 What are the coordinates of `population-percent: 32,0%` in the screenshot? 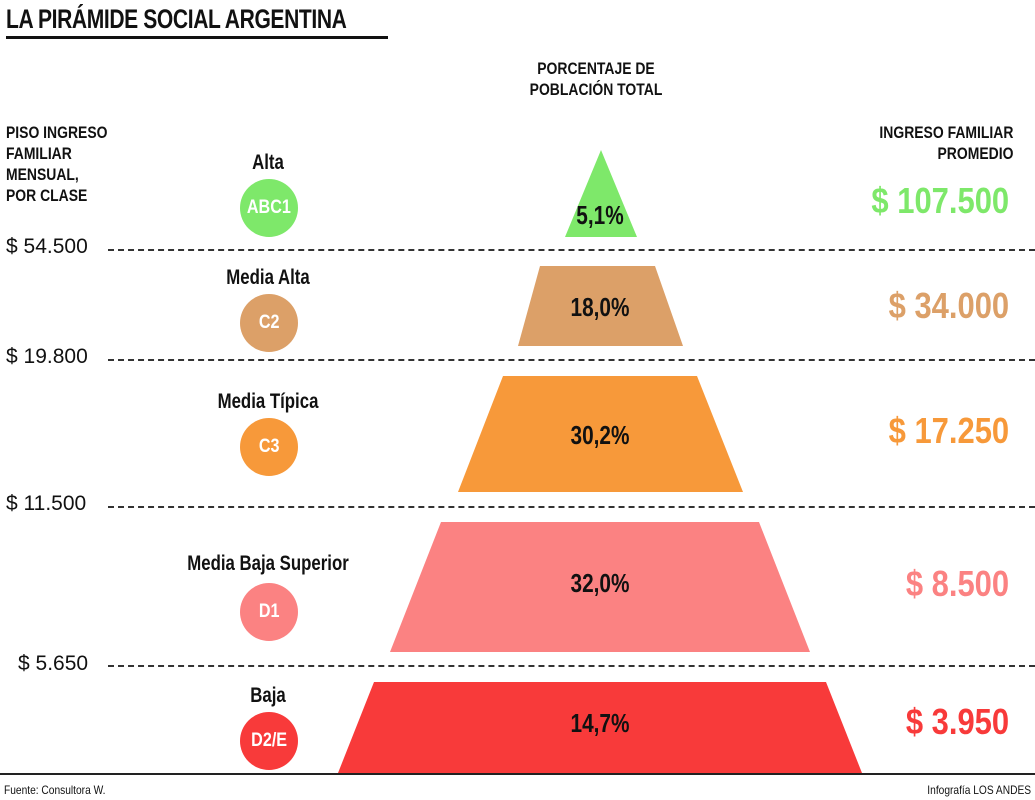 It's located at (600, 583).